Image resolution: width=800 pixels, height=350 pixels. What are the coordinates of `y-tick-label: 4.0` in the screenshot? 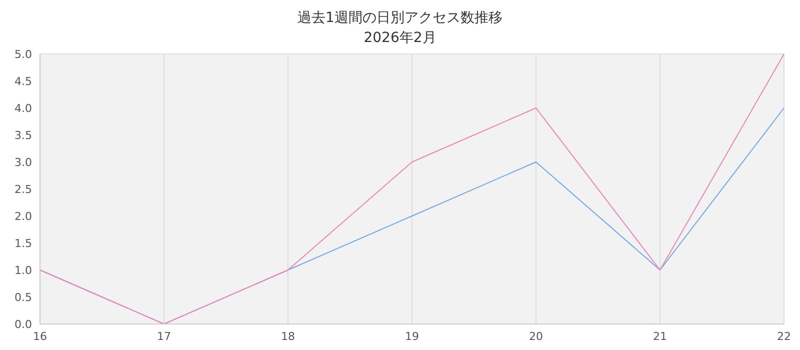 It's located at (23, 108).